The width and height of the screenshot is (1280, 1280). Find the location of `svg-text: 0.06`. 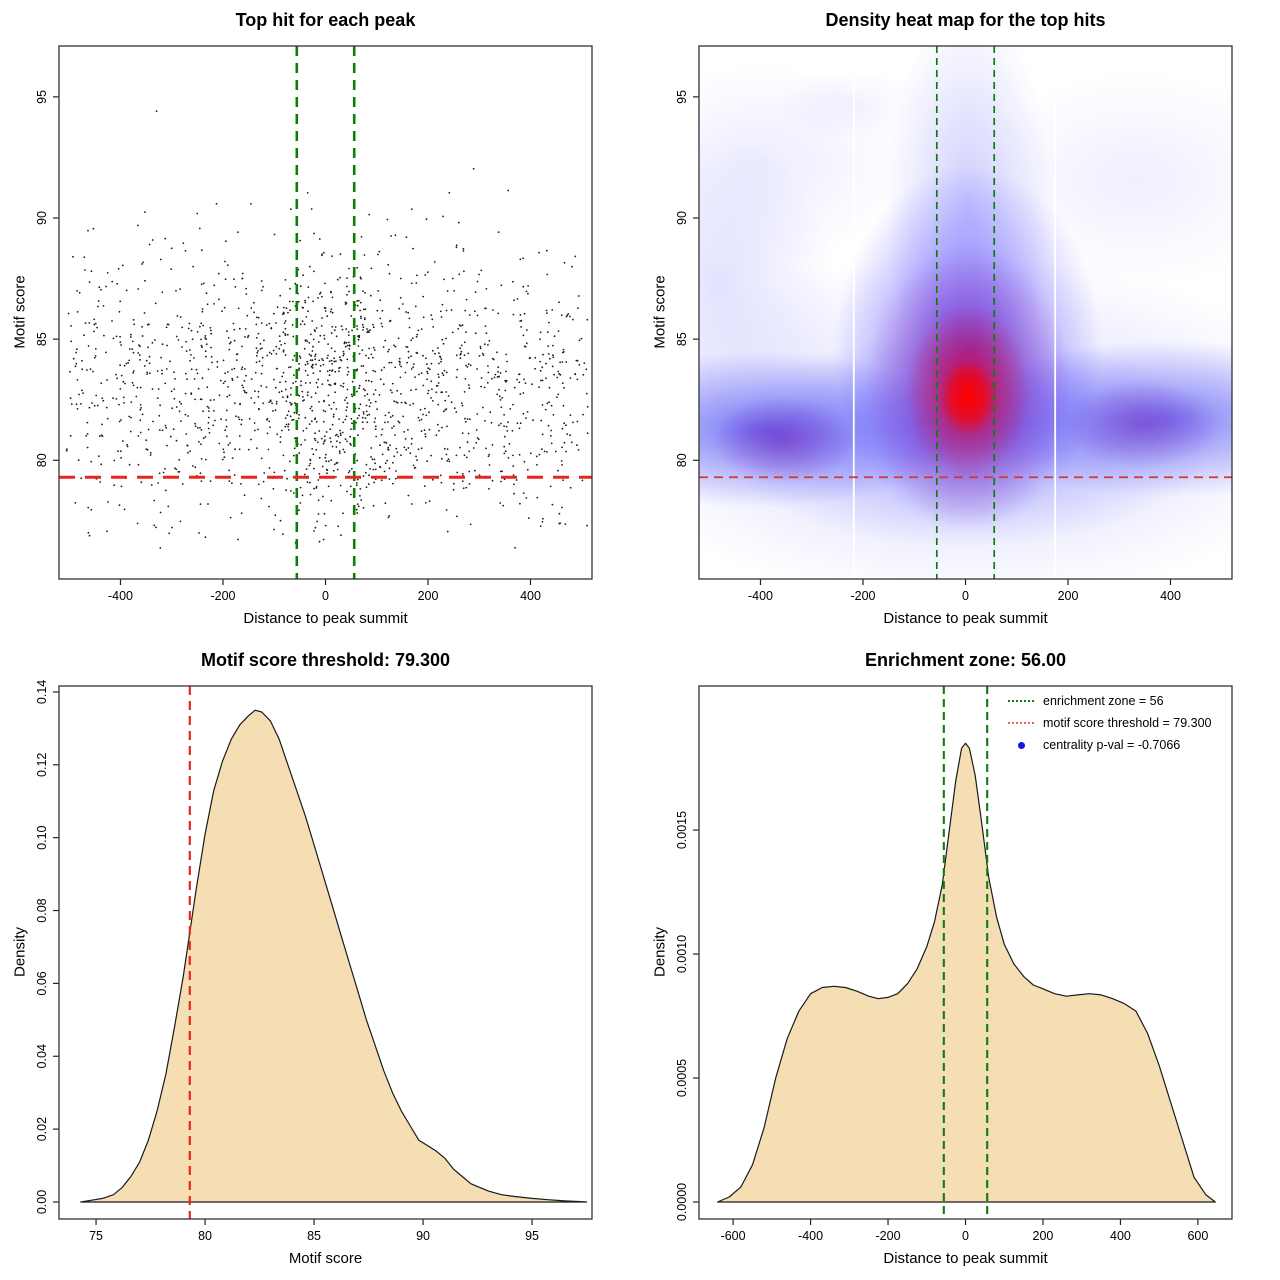

svg-text: 0.06 is located at coordinates (42, 983).